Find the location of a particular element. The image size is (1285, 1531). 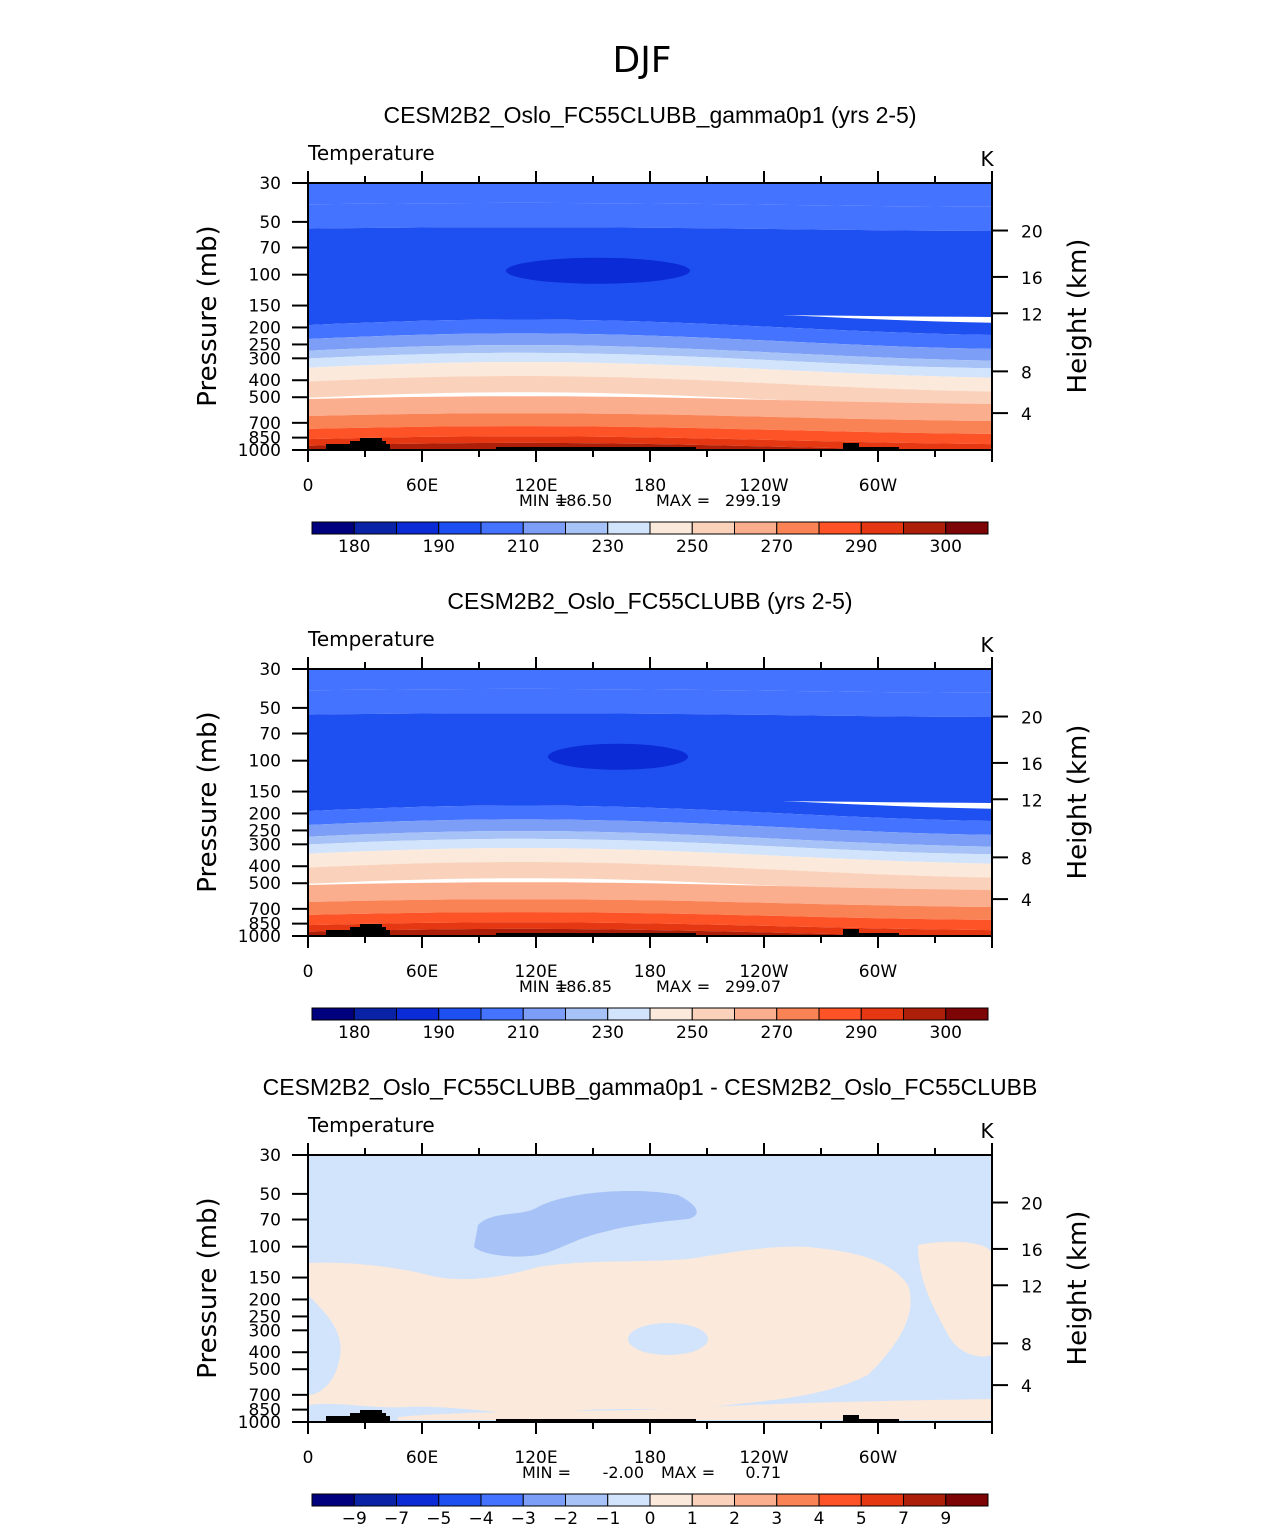

x-tick-label: 120E is located at coordinates (535, 1458).